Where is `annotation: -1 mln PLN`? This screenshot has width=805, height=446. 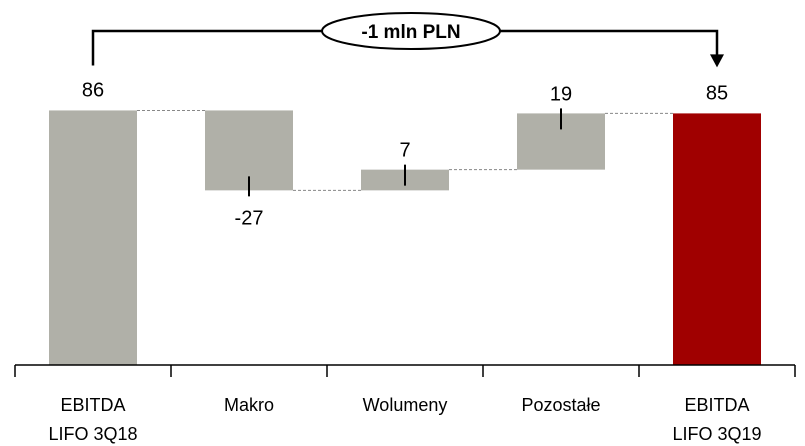
annotation: -1 mln PLN is located at coordinates (407, 40).